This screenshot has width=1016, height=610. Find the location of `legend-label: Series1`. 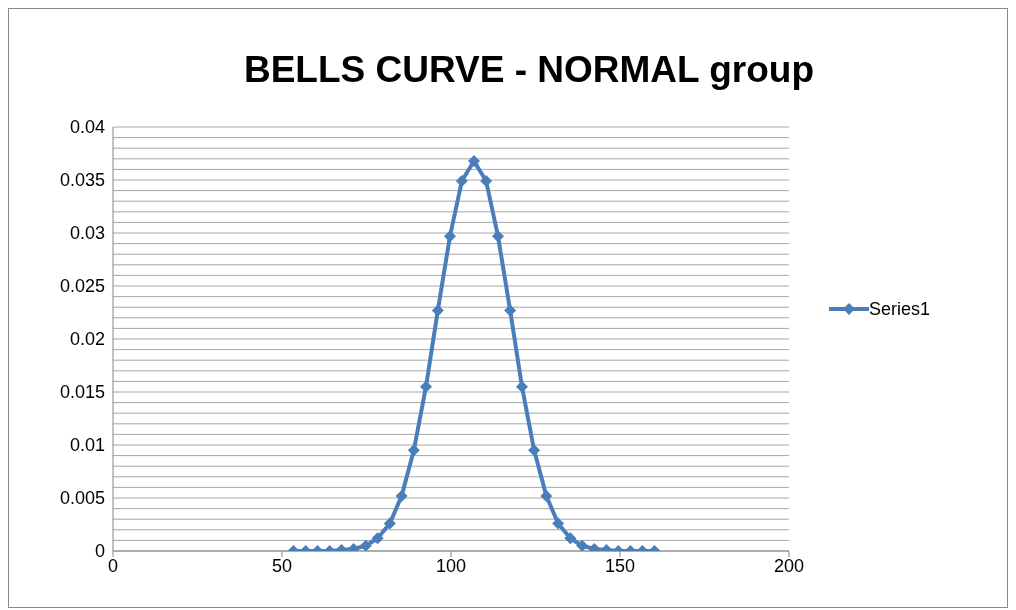

legend-label: Series1 is located at coordinates (900, 309).